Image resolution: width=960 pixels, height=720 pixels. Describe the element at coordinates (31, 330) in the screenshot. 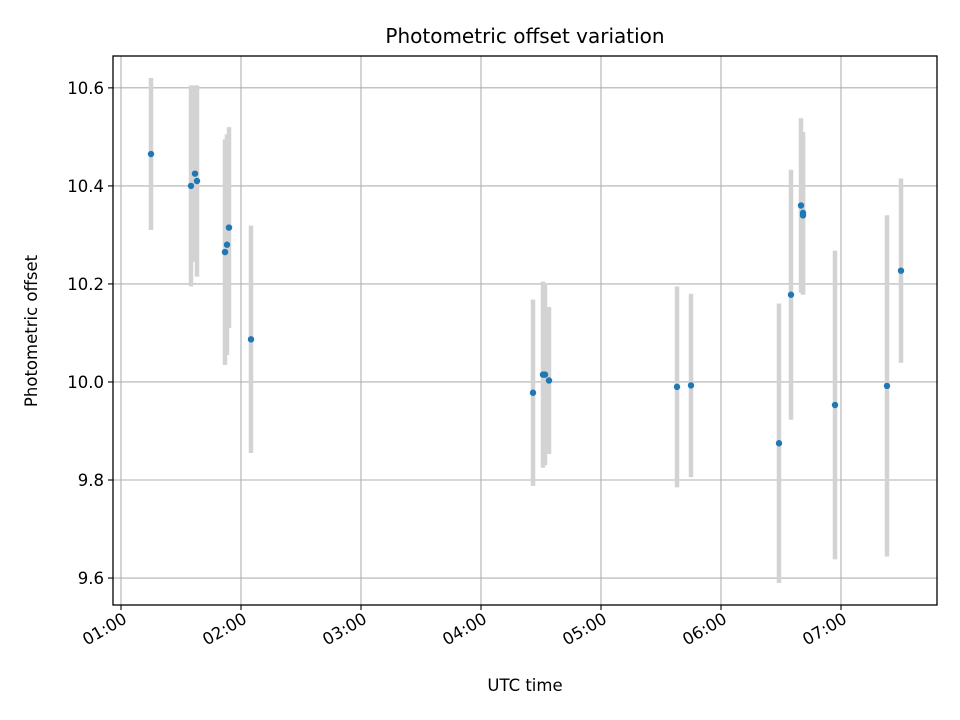

I see `y-axis-label: Photometric offset` at that location.